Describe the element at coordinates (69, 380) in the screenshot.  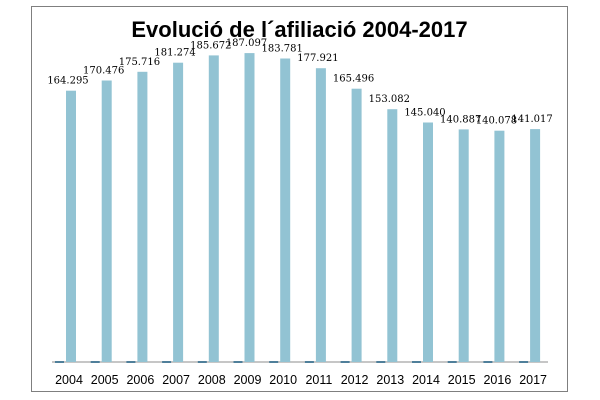
I see `tick-label-2004: 2004` at that location.